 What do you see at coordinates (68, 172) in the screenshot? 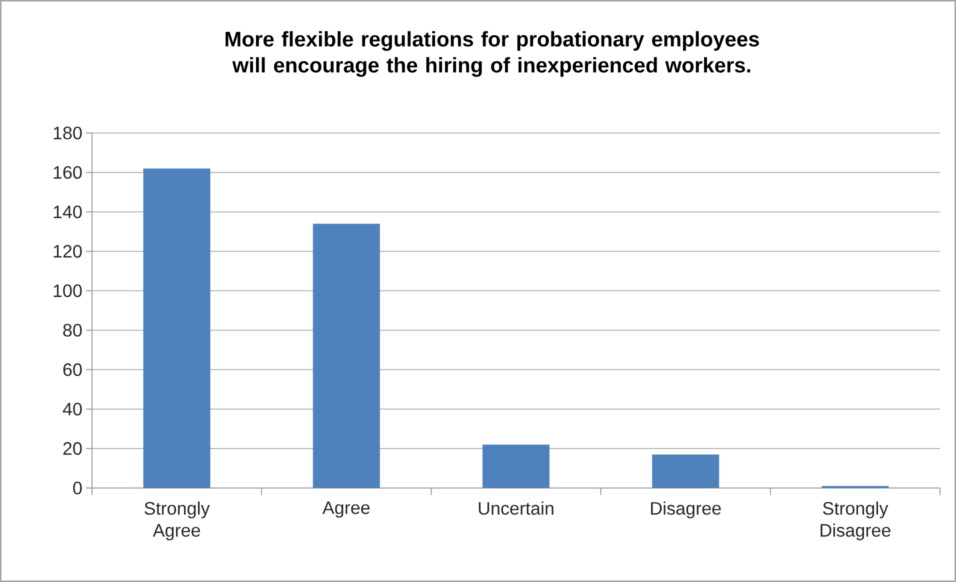
I see `y-tick-label: 160` at bounding box center [68, 172].